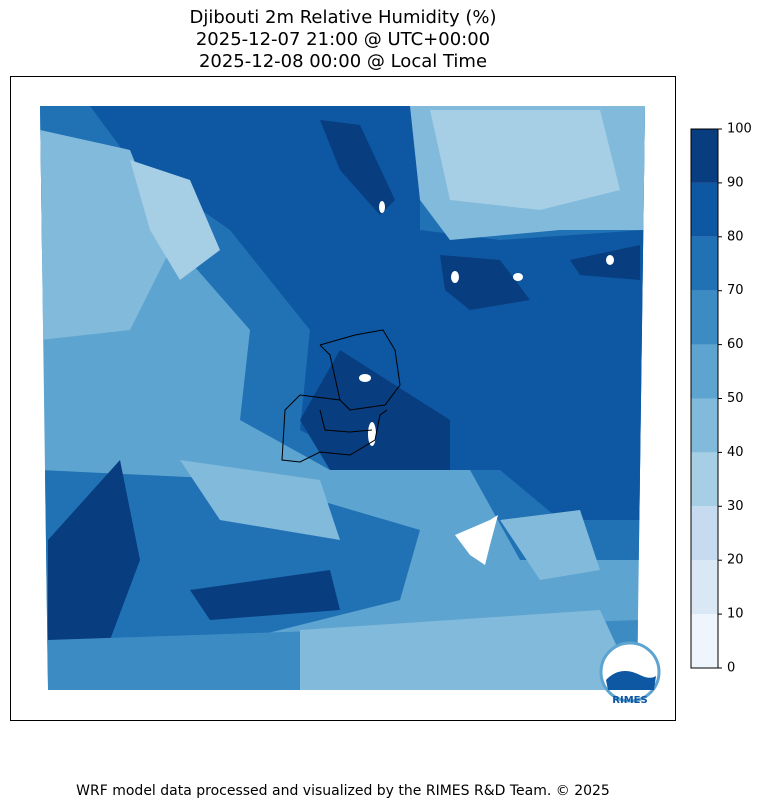  I want to click on colorbar-tick-label: 70, so click(735, 290).